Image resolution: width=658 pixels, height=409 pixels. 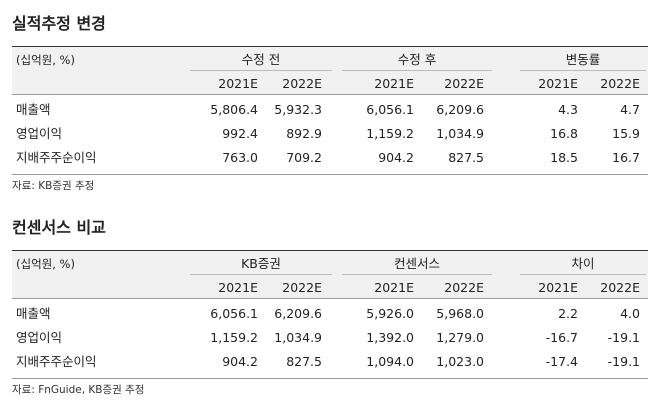 What do you see at coordinates (568, 313) in the screenshot?
I see `cell: 2.2` at bounding box center [568, 313].